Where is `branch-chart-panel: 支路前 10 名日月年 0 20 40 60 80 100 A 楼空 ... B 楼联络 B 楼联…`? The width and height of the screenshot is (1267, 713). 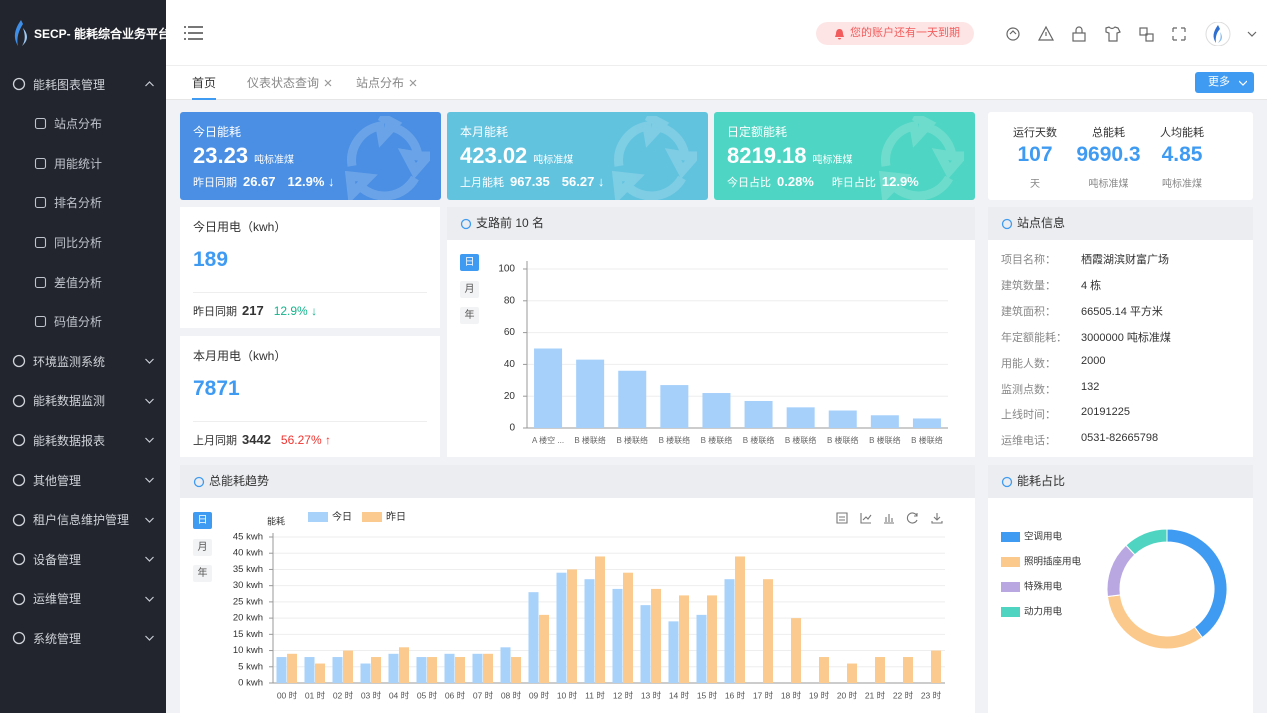
branch-chart-panel: 支路前 10 名日月年 0 20 40 60 80 100 A 楼空 ... B 楼联络 B 楼联… is located at coordinates (711, 332).